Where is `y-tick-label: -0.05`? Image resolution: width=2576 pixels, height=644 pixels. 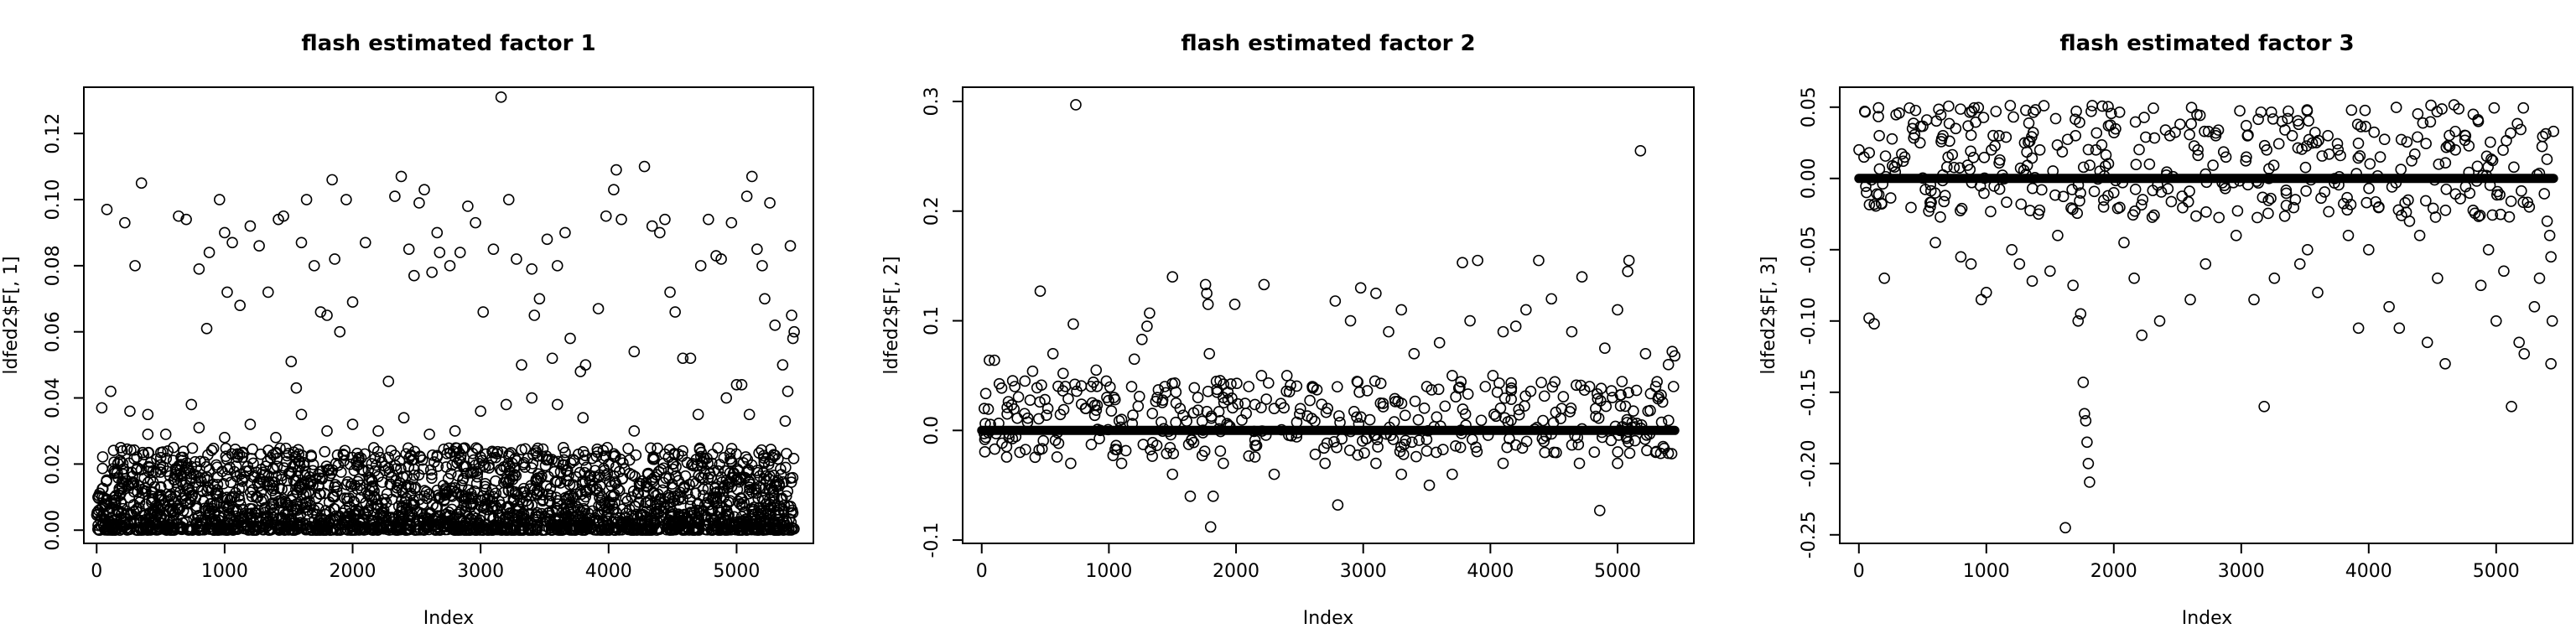 y-tick-label: -0.05 is located at coordinates (1809, 249).